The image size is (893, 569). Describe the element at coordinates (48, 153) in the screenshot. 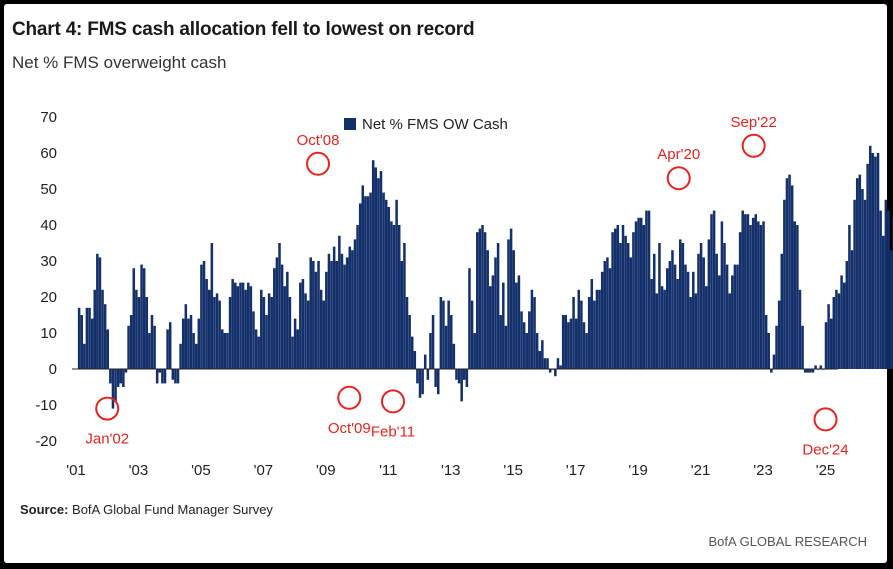

I see `y-tick-label: 60` at that location.